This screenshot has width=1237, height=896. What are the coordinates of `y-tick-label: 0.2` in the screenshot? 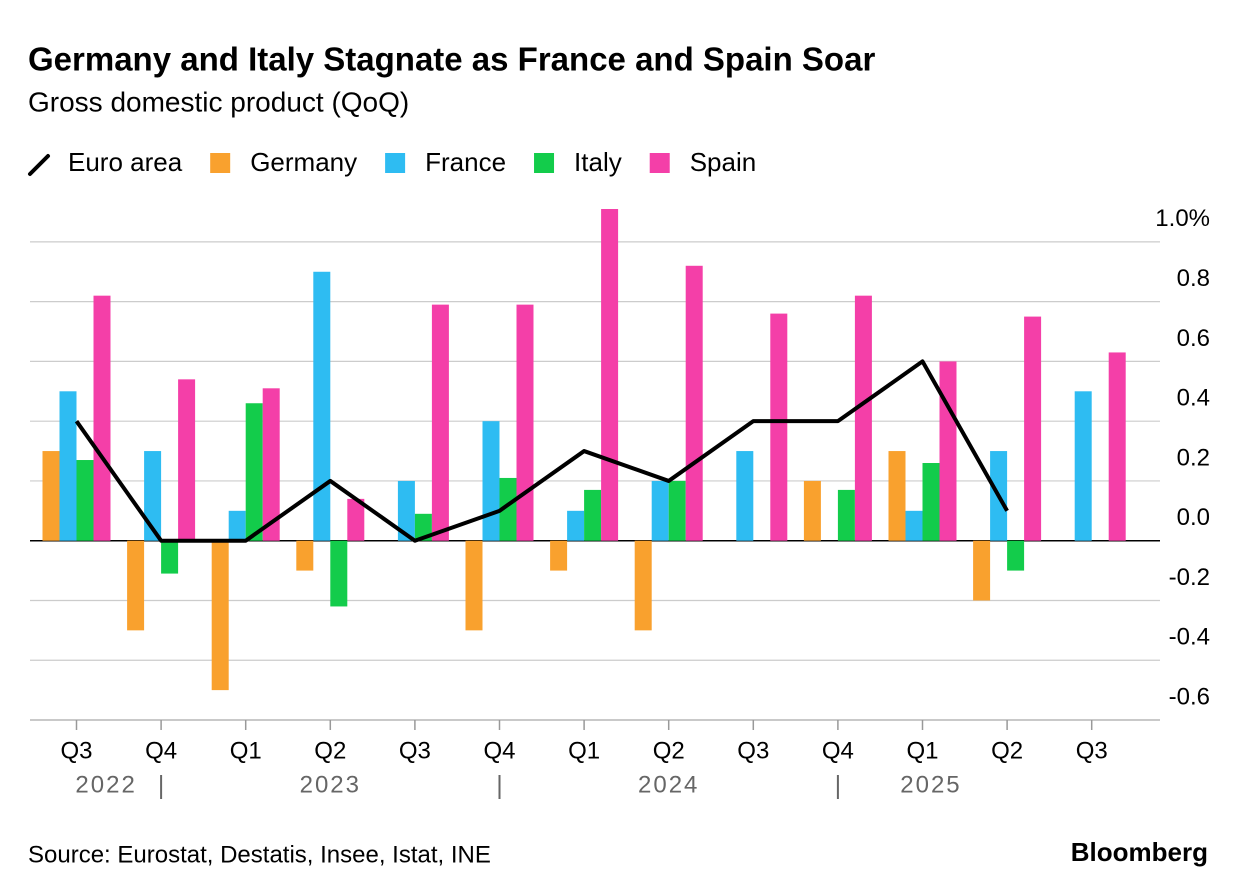 It's located at (1193, 457).